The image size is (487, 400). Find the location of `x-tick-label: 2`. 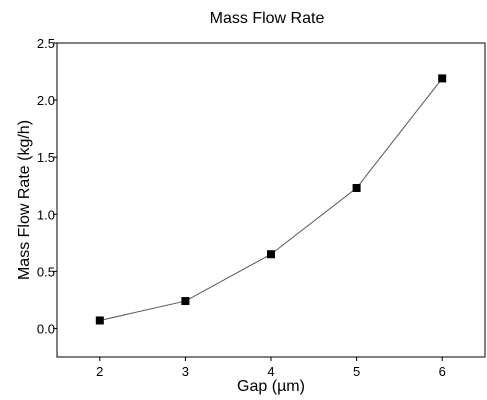

x-tick-label: 2 is located at coordinates (99, 371).